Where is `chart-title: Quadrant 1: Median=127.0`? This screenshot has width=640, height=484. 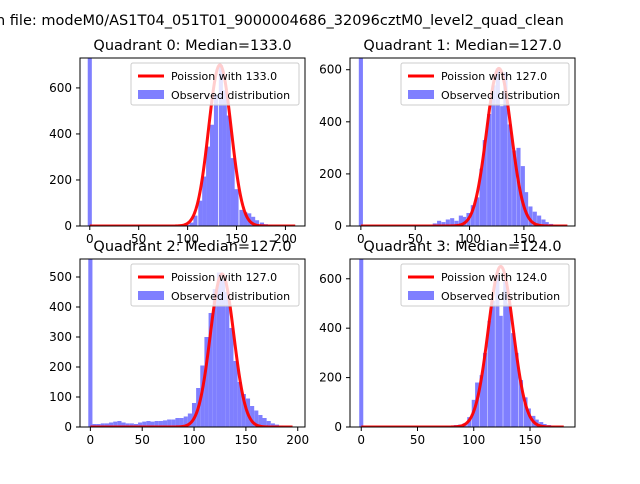
chart-title: Quadrant 1: Median=127.0 is located at coordinates (462, 46).